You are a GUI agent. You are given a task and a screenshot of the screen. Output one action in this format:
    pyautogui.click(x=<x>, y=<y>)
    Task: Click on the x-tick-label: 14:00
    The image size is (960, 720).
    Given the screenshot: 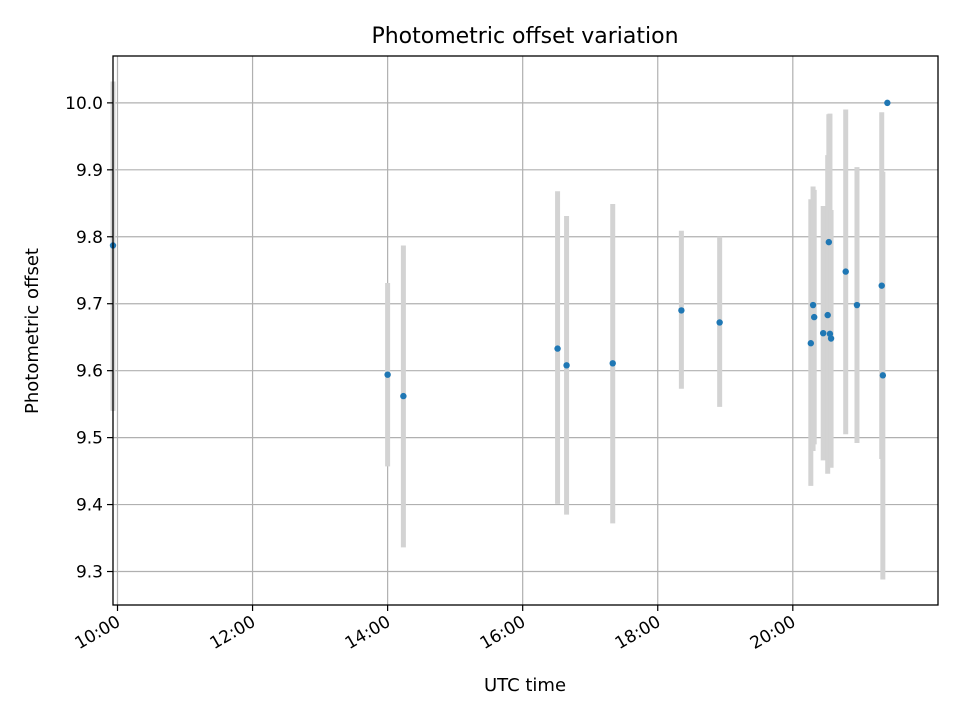 What is the action you would take?
    pyautogui.click(x=368, y=633)
    